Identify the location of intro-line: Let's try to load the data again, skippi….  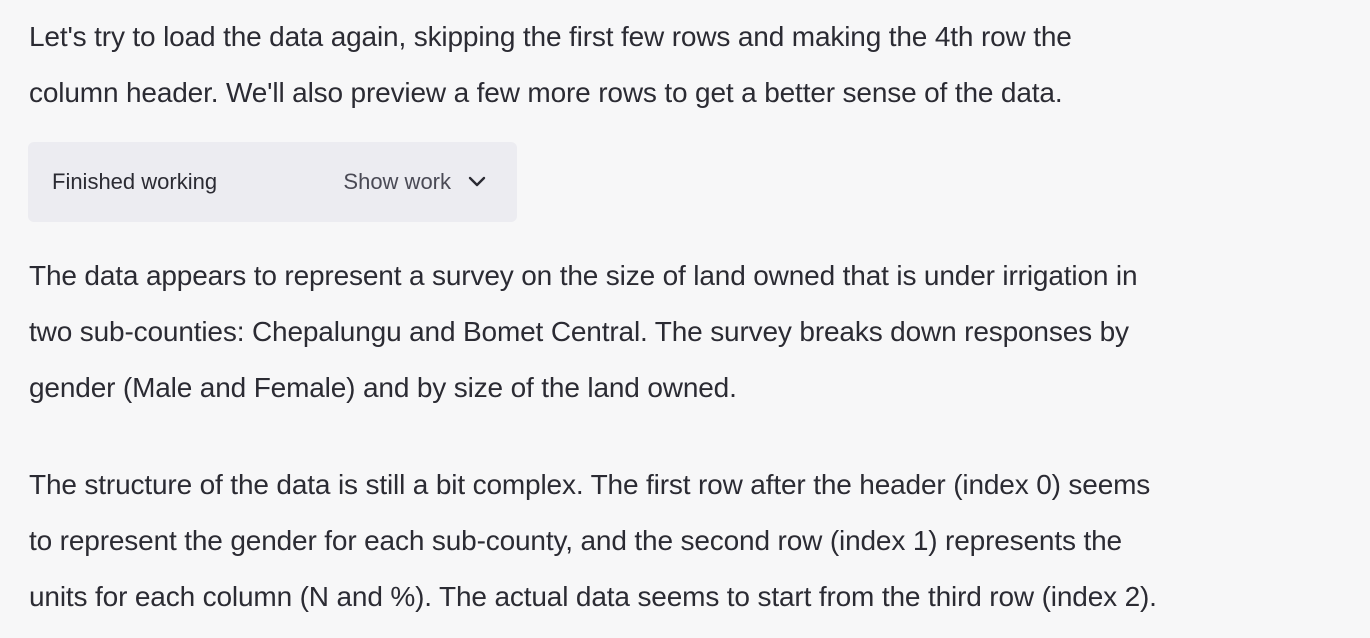
(550, 36).